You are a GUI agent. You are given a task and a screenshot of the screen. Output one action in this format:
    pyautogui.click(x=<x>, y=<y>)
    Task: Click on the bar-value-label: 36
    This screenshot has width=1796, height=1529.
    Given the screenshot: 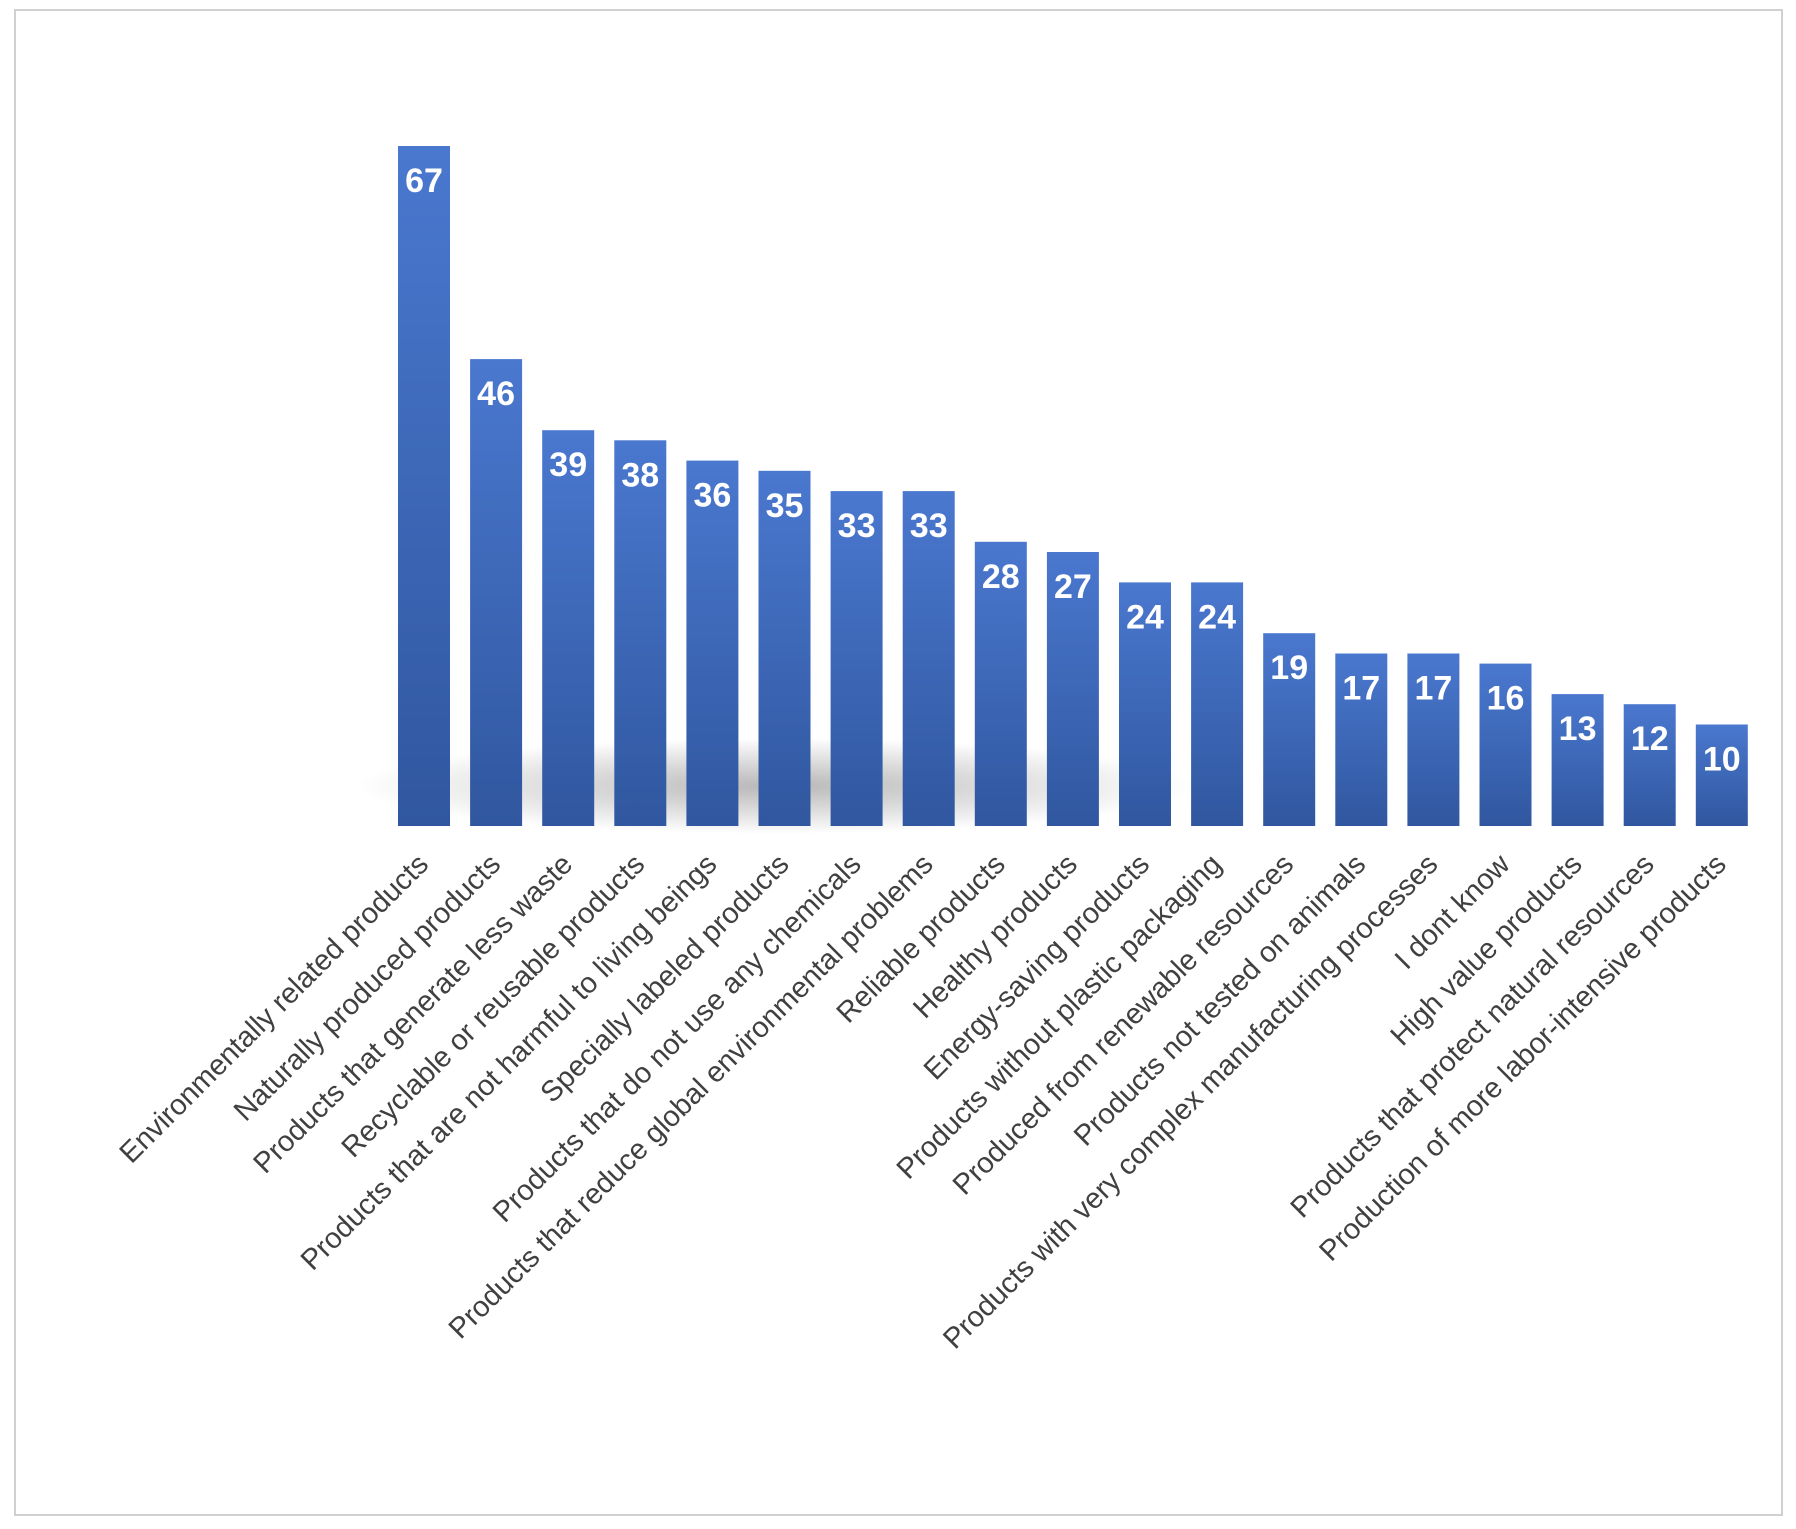 What is the action you would take?
    pyautogui.click(x=712, y=496)
    